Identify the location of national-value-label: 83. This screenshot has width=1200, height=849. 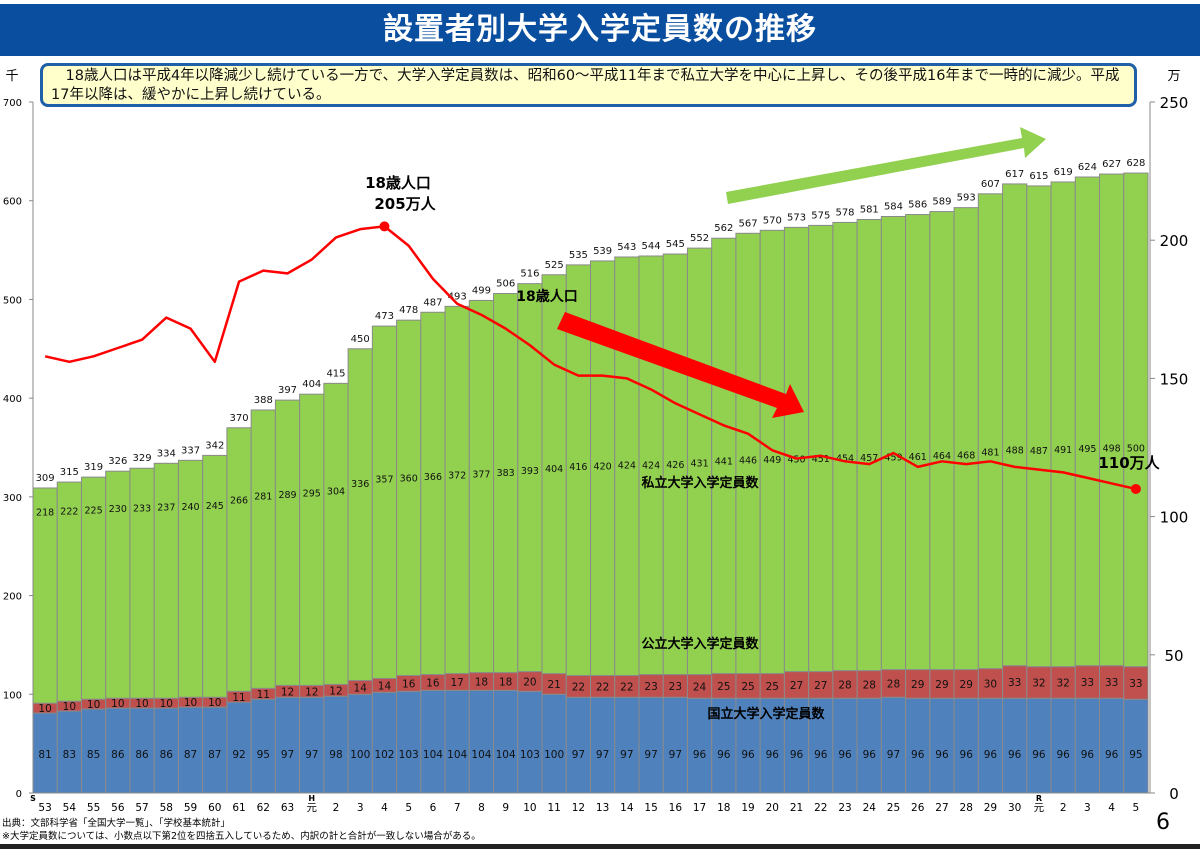
(69, 755).